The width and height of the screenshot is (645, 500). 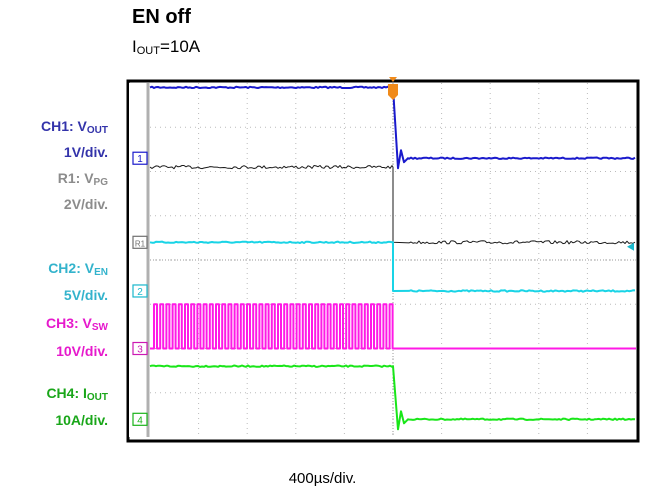 What do you see at coordinates (100, 182) in the screenshot?
I see `r1-label-sub: PG` at bounding box center [100, 182].